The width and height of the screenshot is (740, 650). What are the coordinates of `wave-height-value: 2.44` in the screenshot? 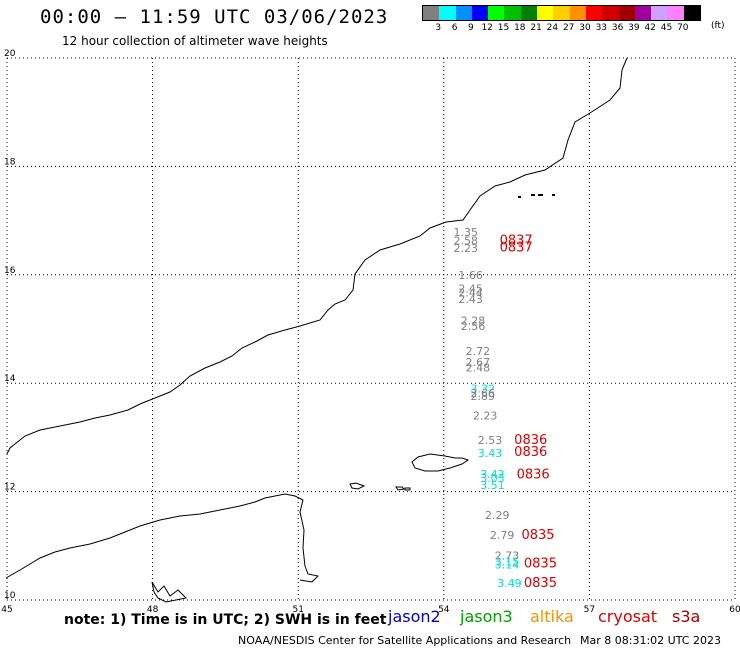 It's located at (470, 292).